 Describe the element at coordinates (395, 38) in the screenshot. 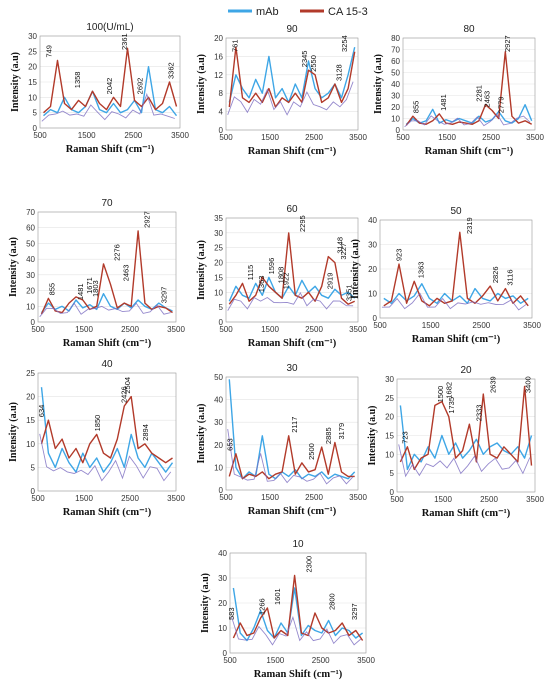

I see `y-tick-label: 80` at that location.